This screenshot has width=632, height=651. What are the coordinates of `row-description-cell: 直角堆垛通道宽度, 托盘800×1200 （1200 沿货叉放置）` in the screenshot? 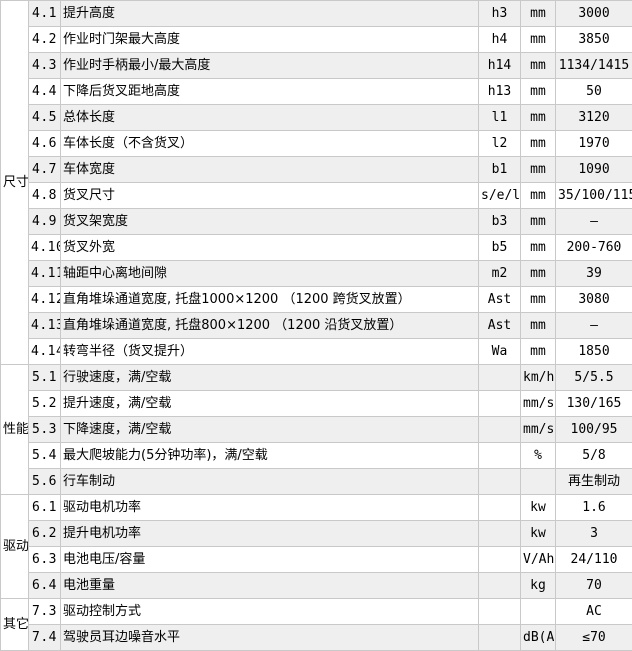 It's located at (270, 326).